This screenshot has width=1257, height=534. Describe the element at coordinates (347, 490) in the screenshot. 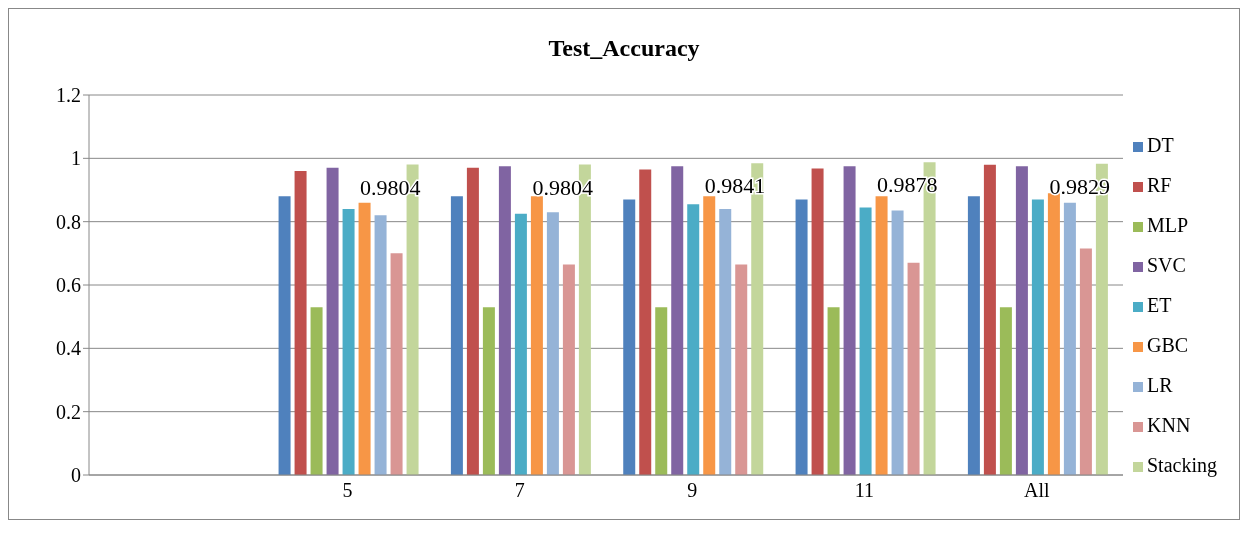

I see `x-tick-label: 5` at that location.